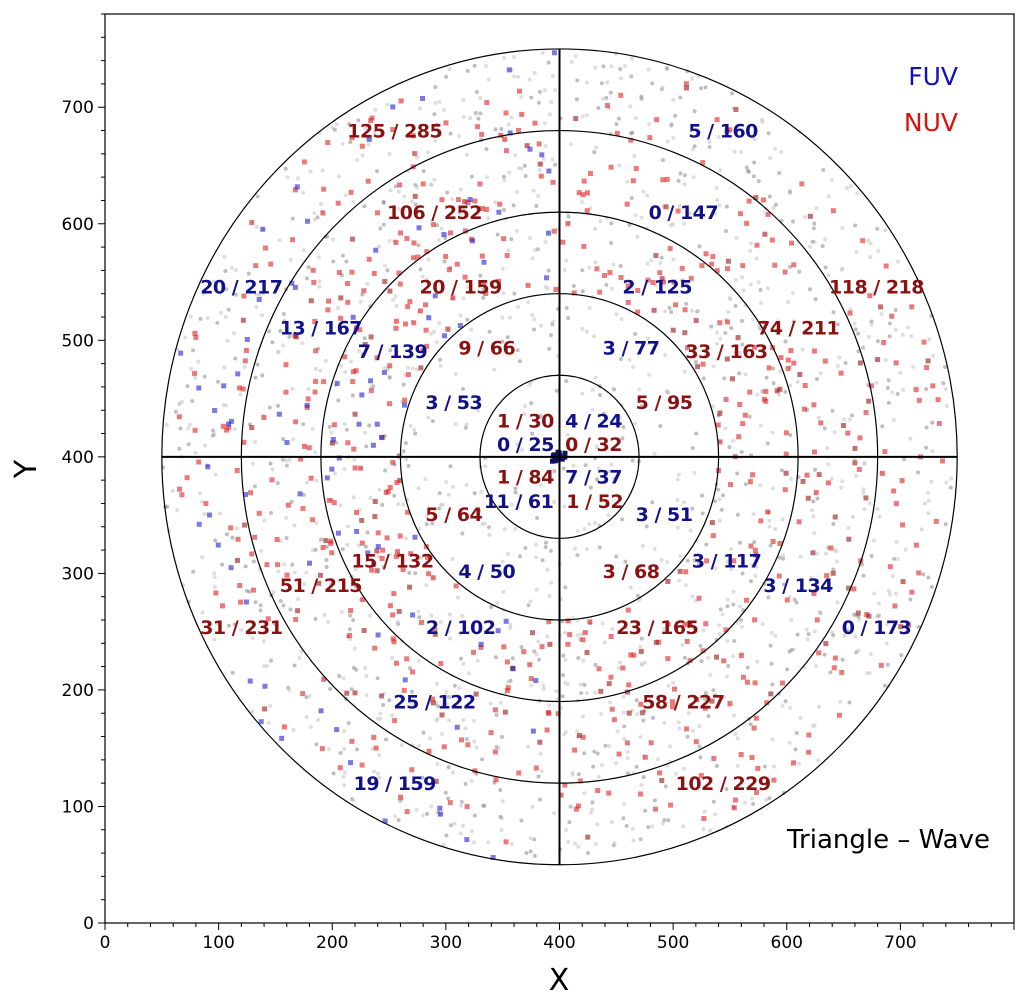  I want to click on legend-nuv: NUV, so click(931, 122).